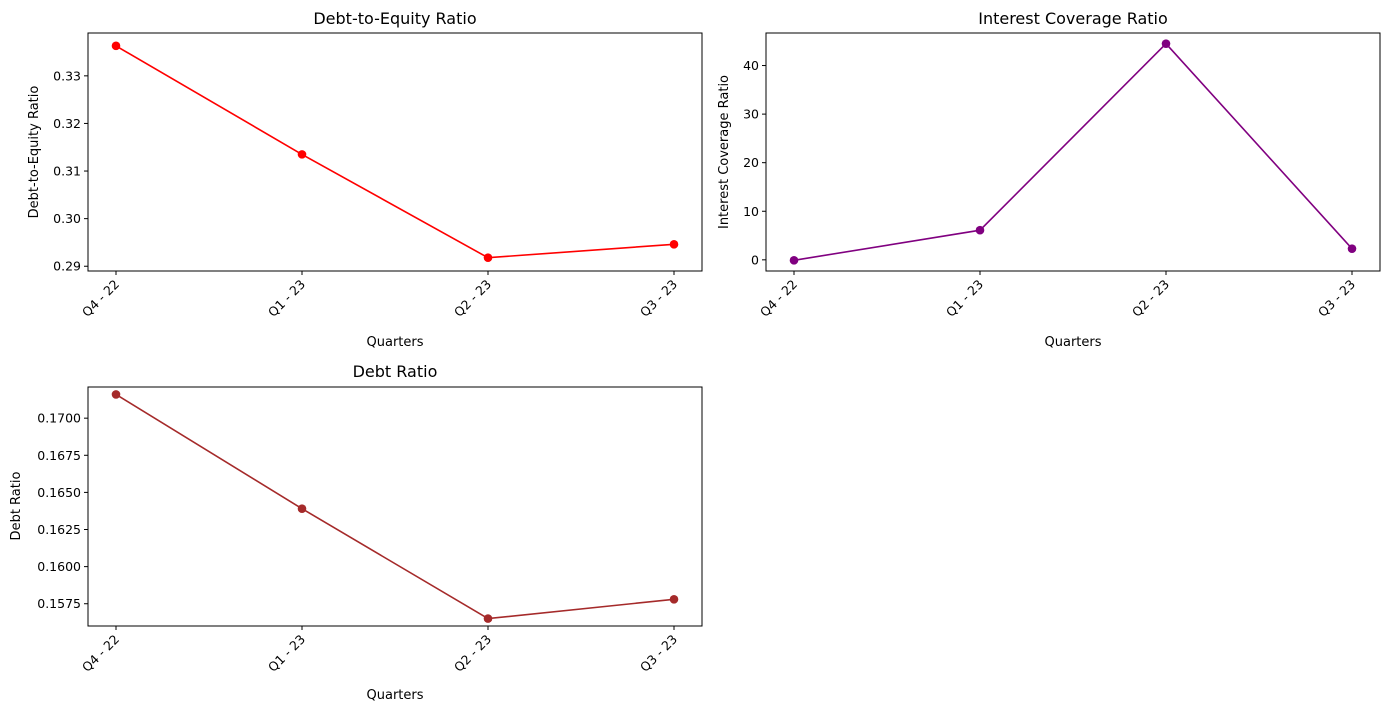 This screenshot has width=1389, height=711. Describe the element at coordinates (67, 218) in the screenshot. I see `y-tick-label: 0.30` at that location.